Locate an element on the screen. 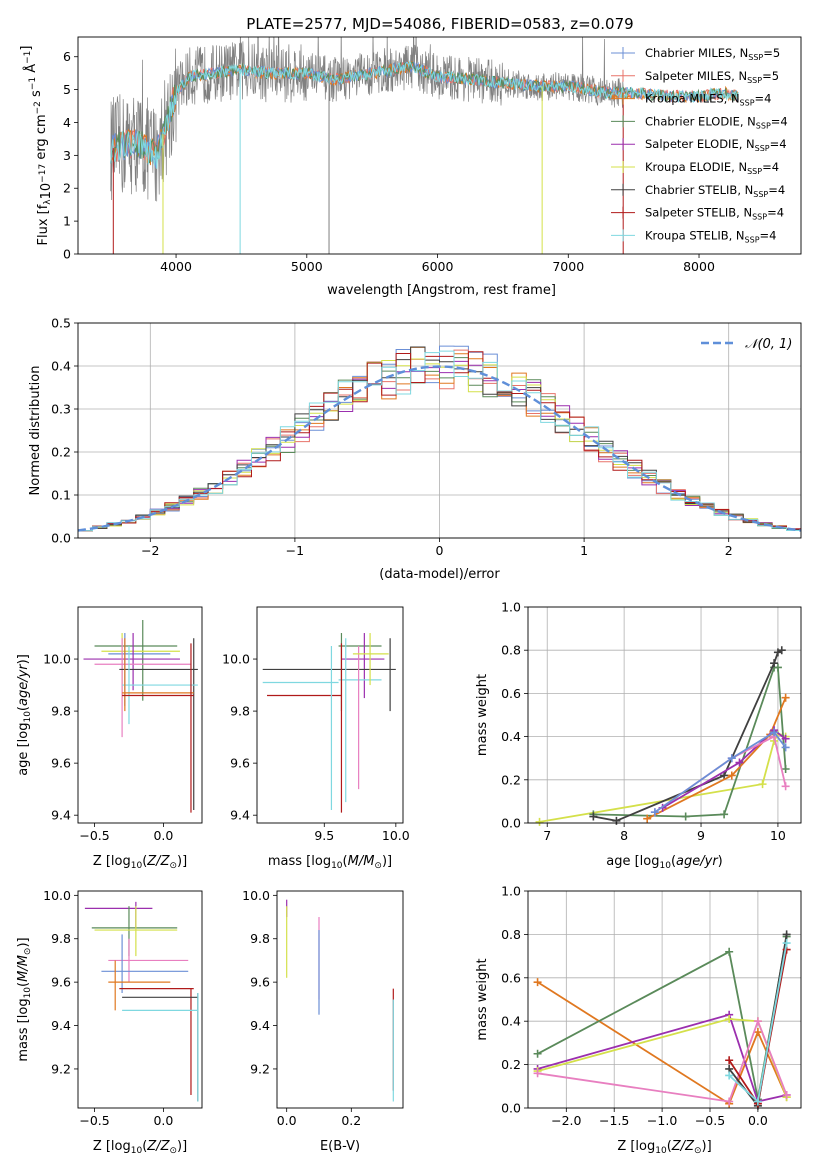  y-tick-label: 9.6 is located at coordinates (240, 763).